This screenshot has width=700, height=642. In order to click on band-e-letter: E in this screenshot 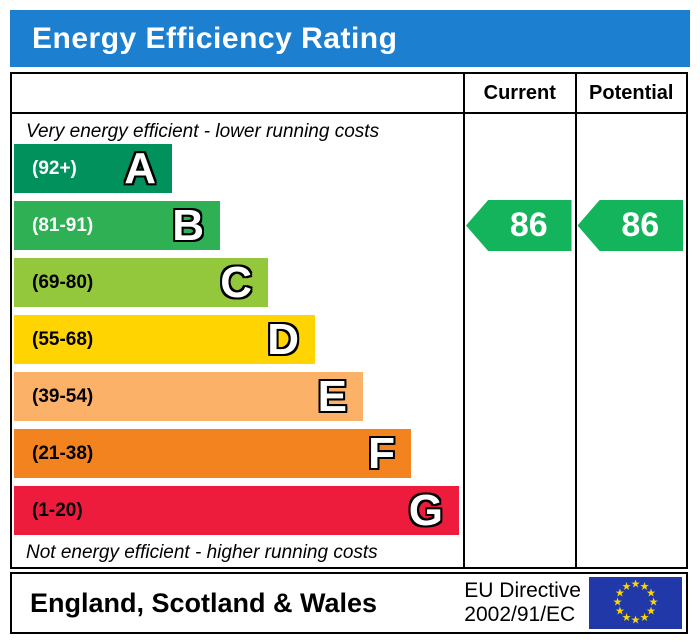, I will do `click(332, 396)`.